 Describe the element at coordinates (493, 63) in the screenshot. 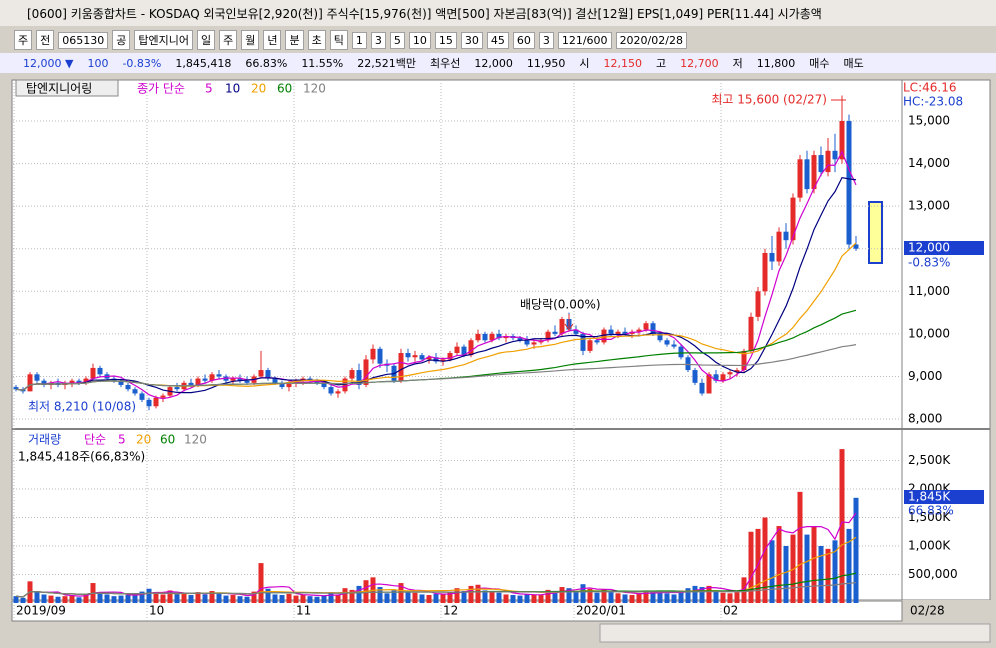

I see `quote-item: 12,000` at that location.